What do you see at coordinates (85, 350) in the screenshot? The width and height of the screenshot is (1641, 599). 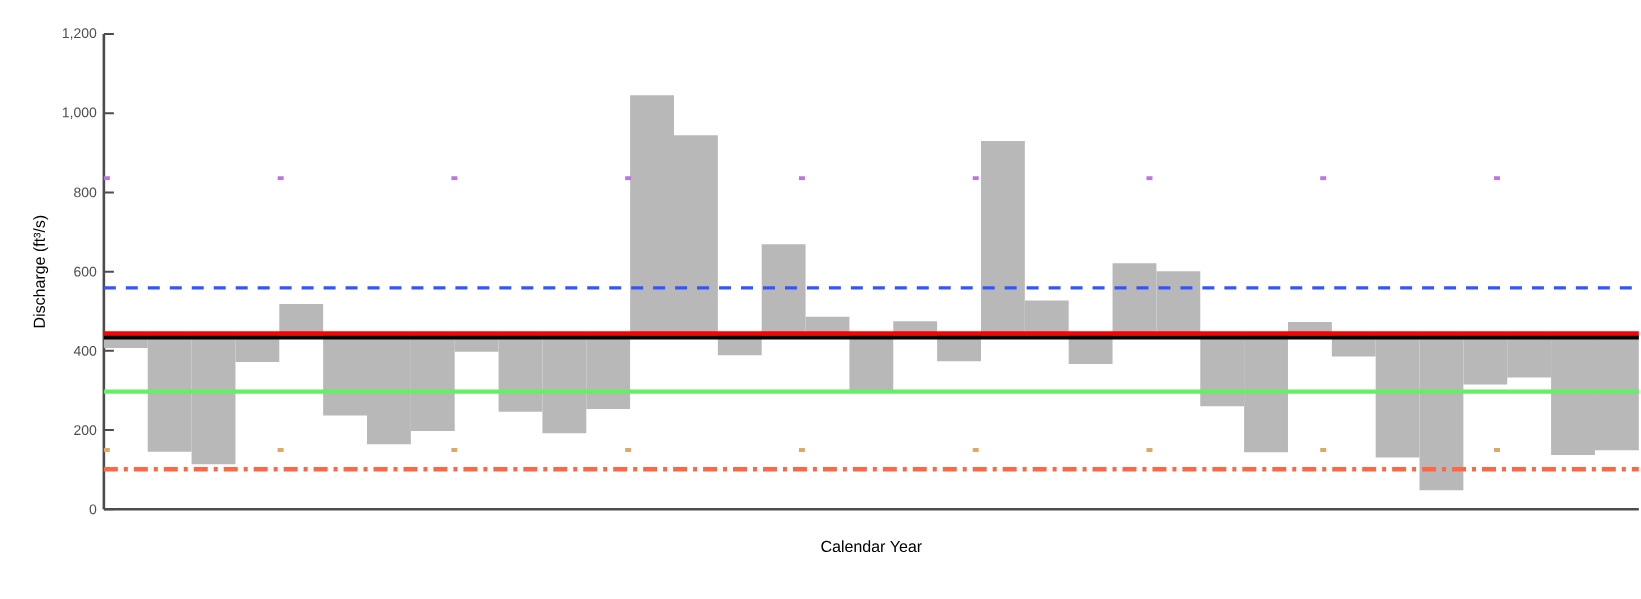 I see `y-tick-label: 400` at bounding box center [85, 350].